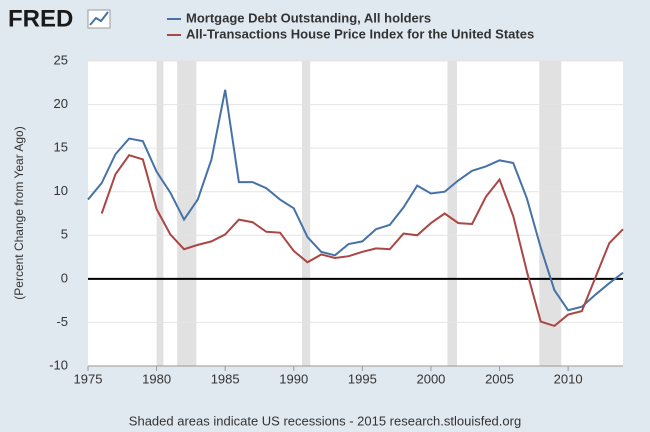 Image resolution: width=650 pixels, height=432 pixels. Describe the element at coordinates (88, 378) in the screenshot. I see `x-tick-label: 1975` at that location.